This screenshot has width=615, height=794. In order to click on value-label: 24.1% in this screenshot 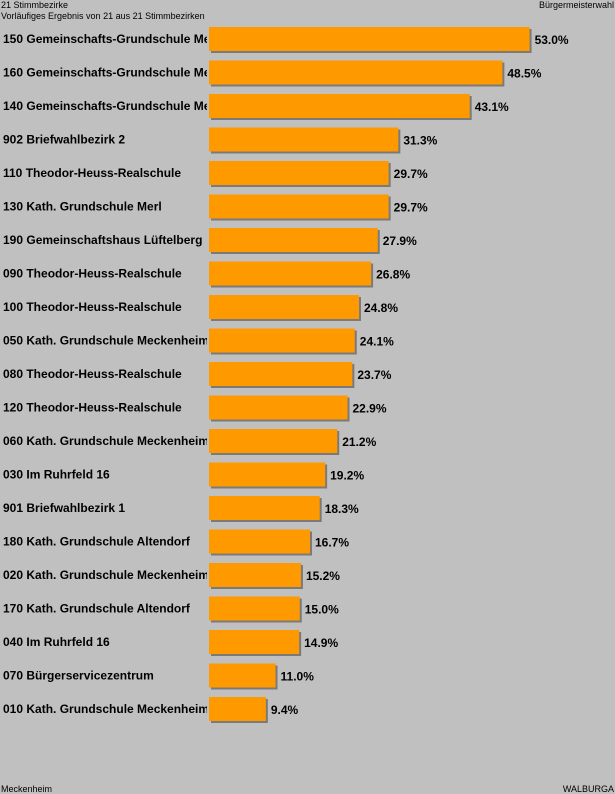, I will do `click(377, 342)`.